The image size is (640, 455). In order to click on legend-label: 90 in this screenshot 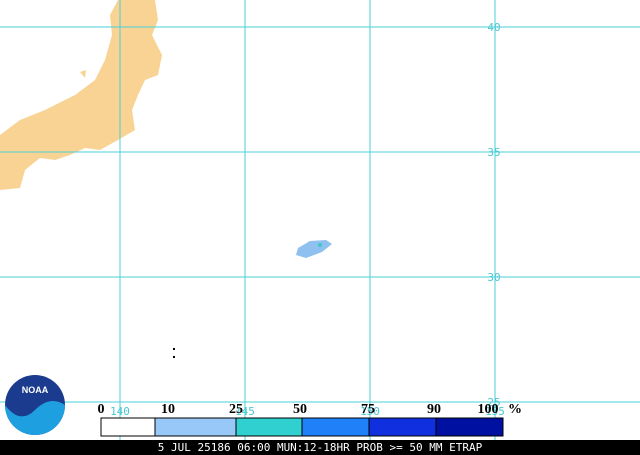, I will do `click(434, 409)`.